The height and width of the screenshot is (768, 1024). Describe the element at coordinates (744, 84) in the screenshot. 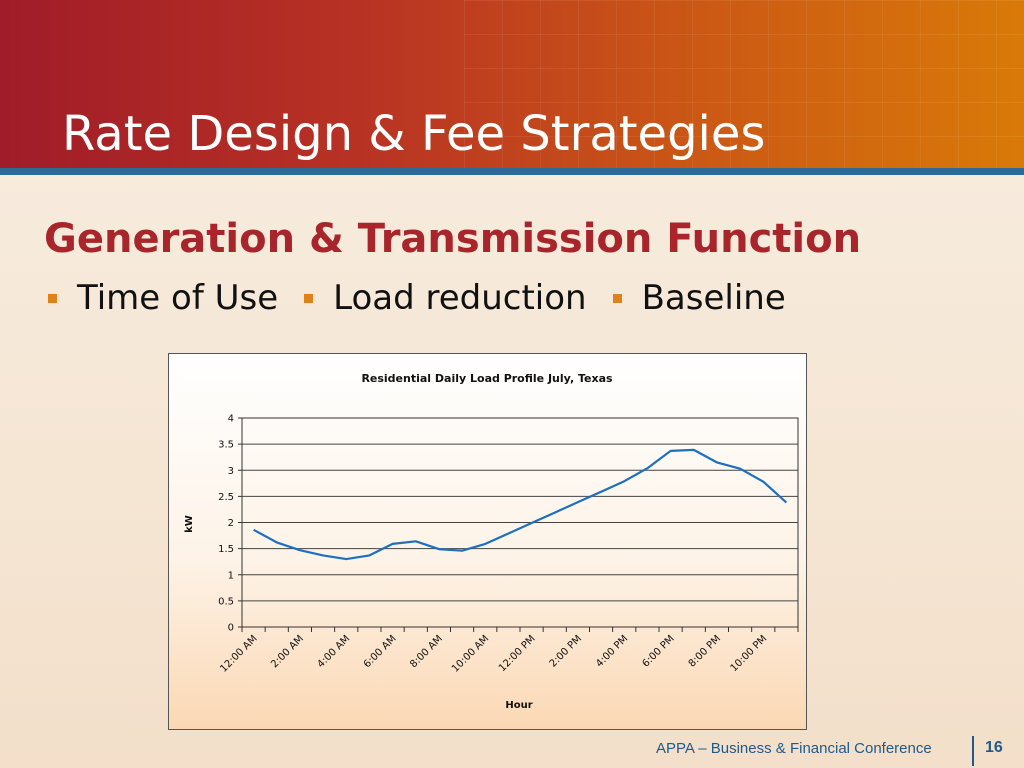

I see `header-grid-pattern` at that location.